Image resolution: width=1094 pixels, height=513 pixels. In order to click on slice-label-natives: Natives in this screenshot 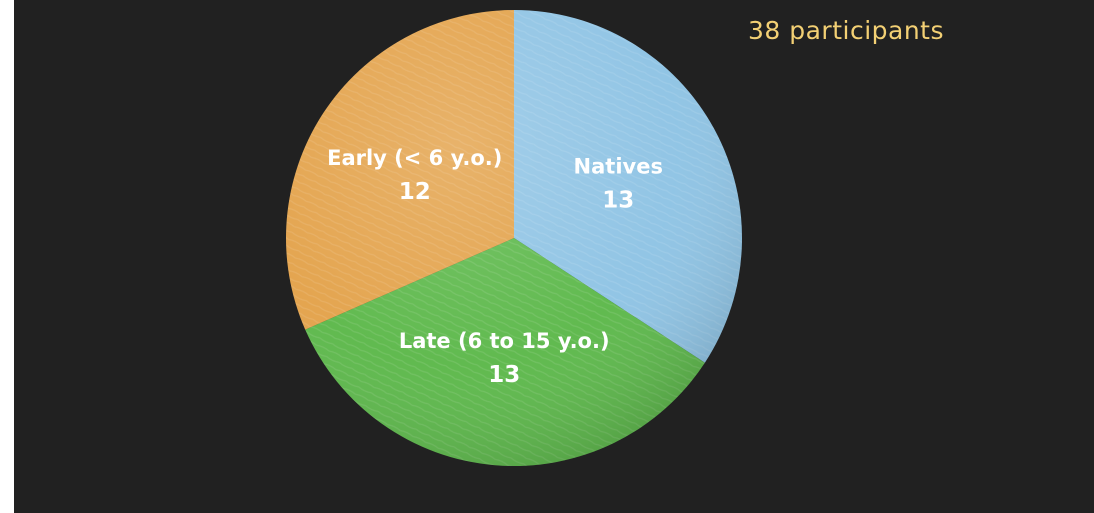, I will do `click(618, 167)`.